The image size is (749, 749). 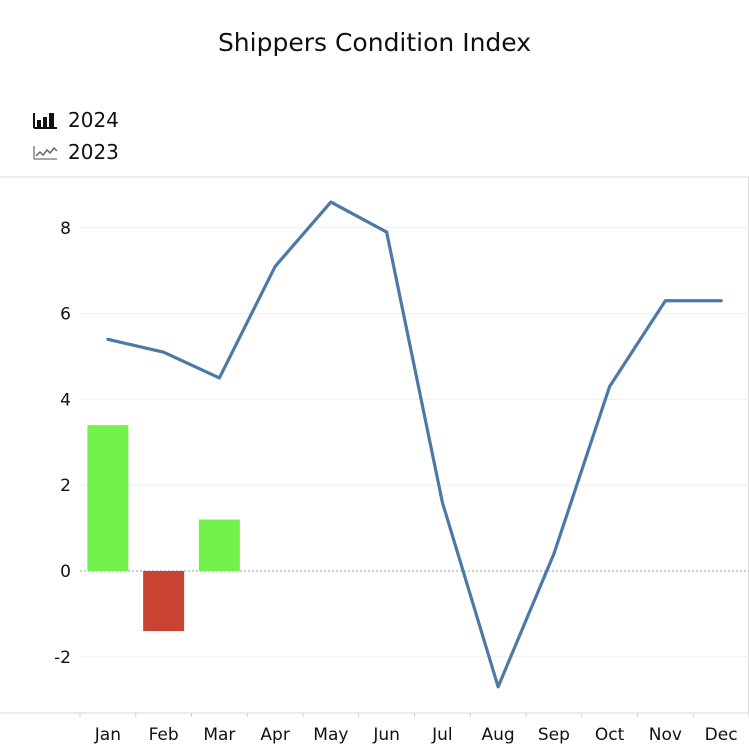 What do you see at coordinates (219, 545) in the screenshot?
I see `bar-2024-mar` at bounding box center [219, 545].